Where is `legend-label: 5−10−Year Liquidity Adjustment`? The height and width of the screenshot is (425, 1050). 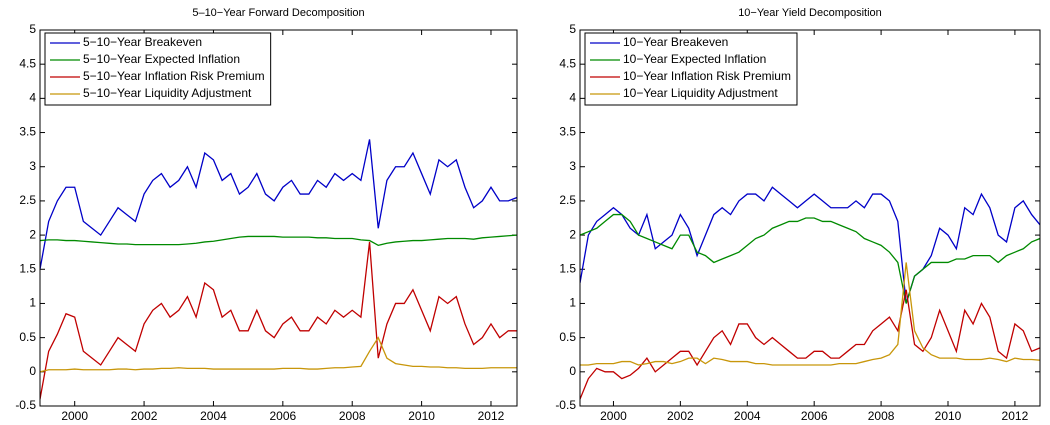 legend-label: 5−10−Year Liquidity Adjustment is located at coordinates (167, 93).